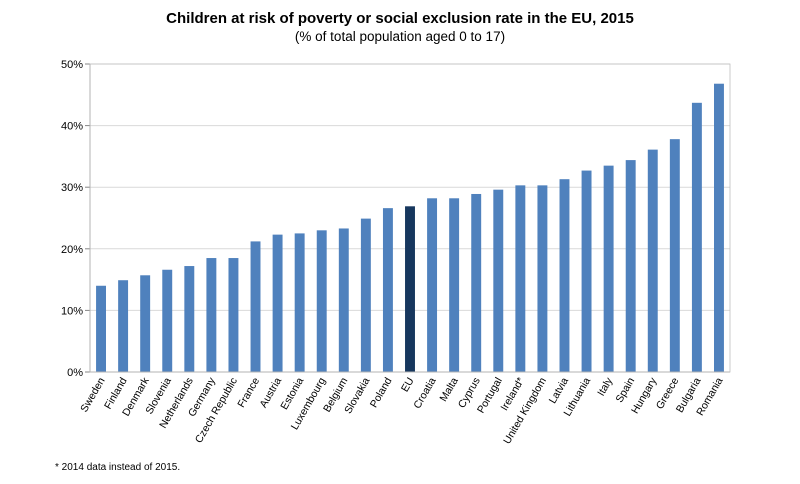  Describe the element at coordinates (343, 300) in the screenshot. I see `bar-belgium` at that location.